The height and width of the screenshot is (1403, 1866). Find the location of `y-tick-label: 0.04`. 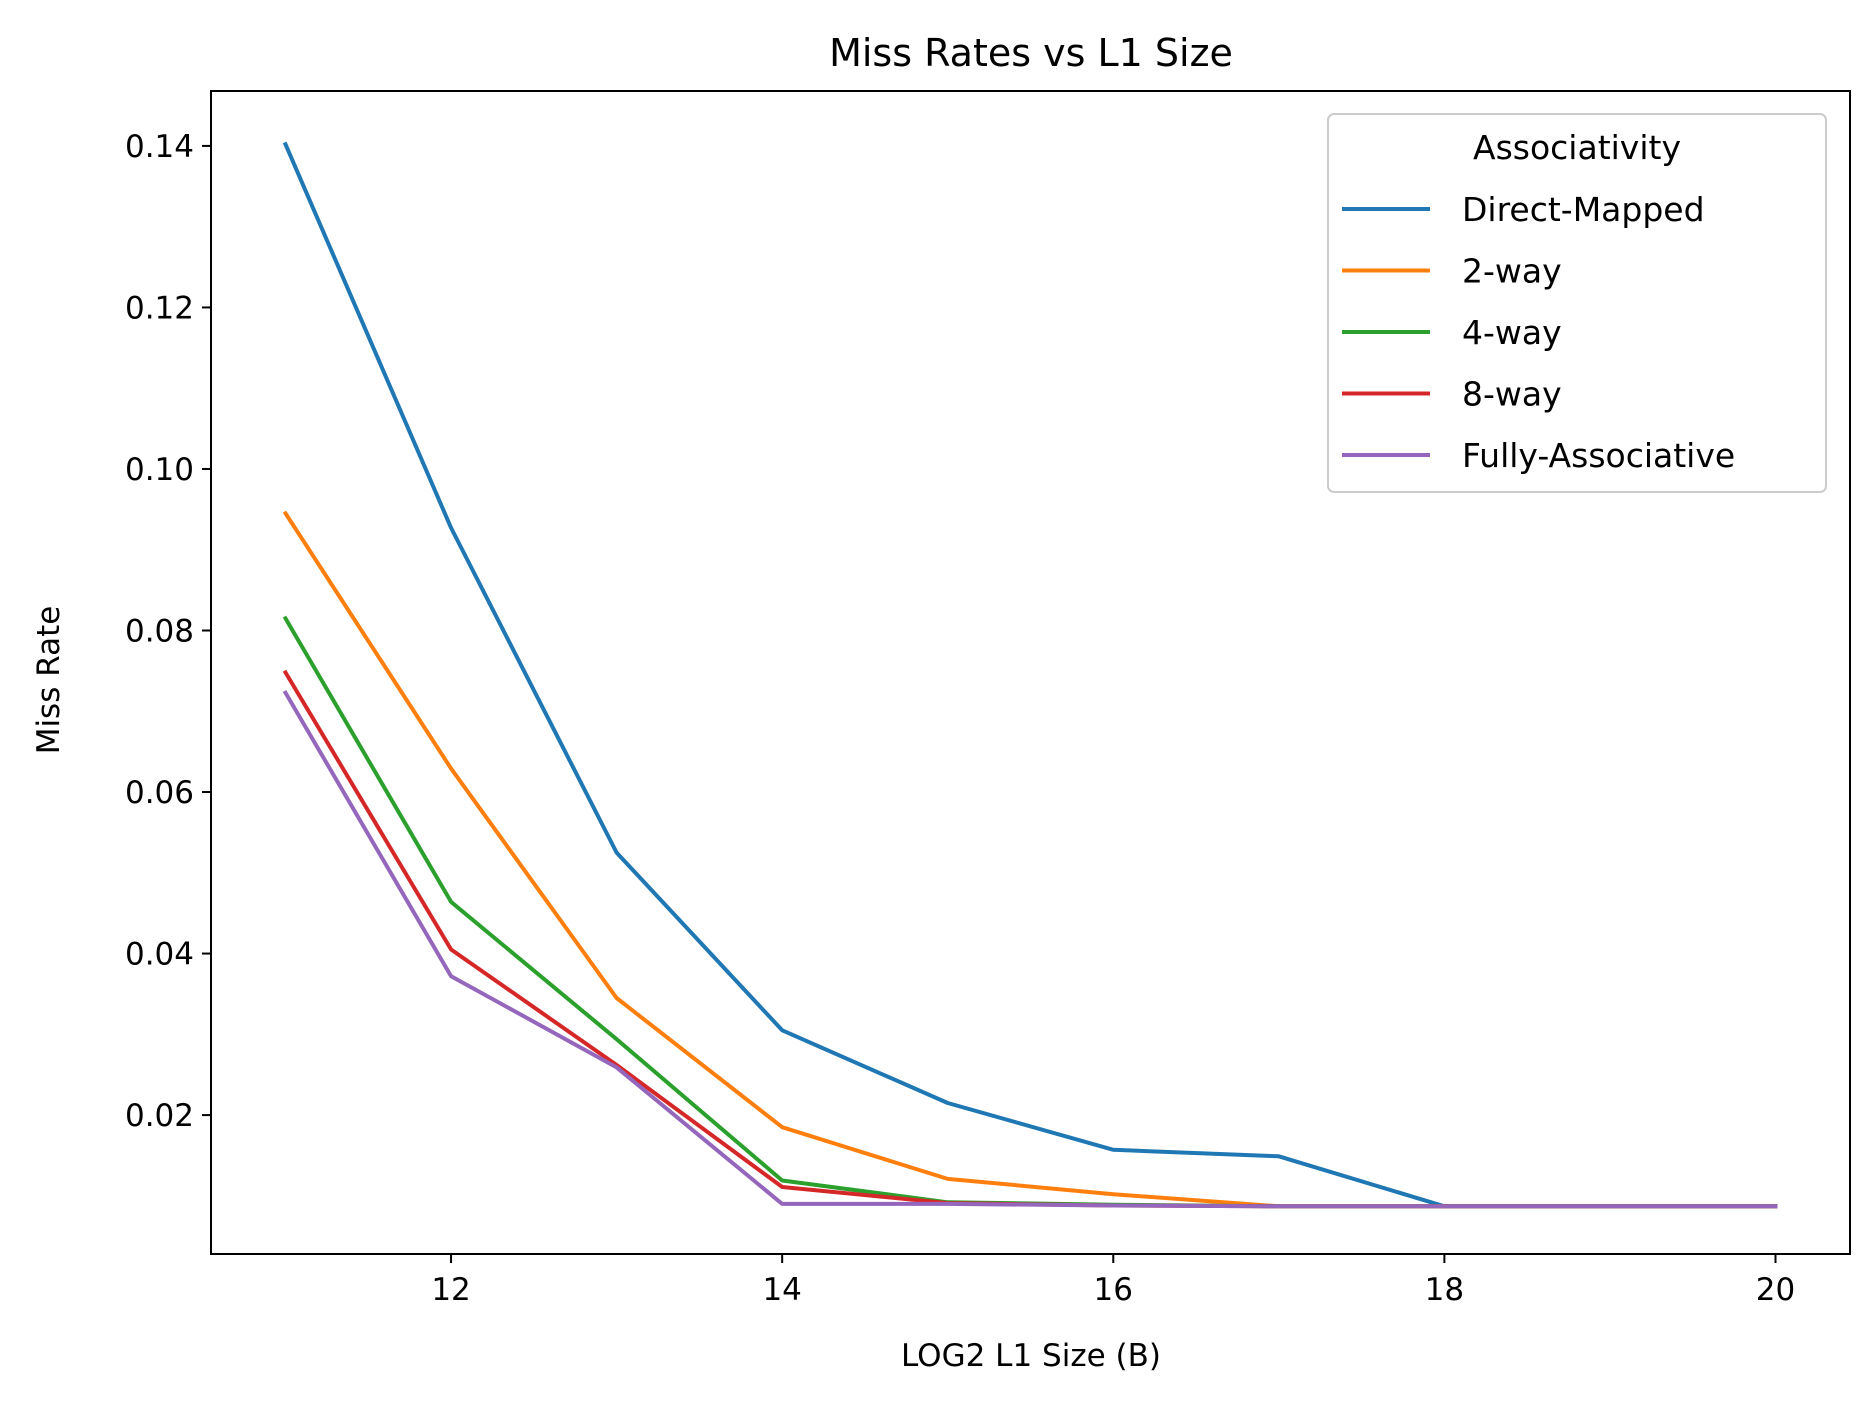

y-tick-label: 0.04 is located at coordinates (159, 955).